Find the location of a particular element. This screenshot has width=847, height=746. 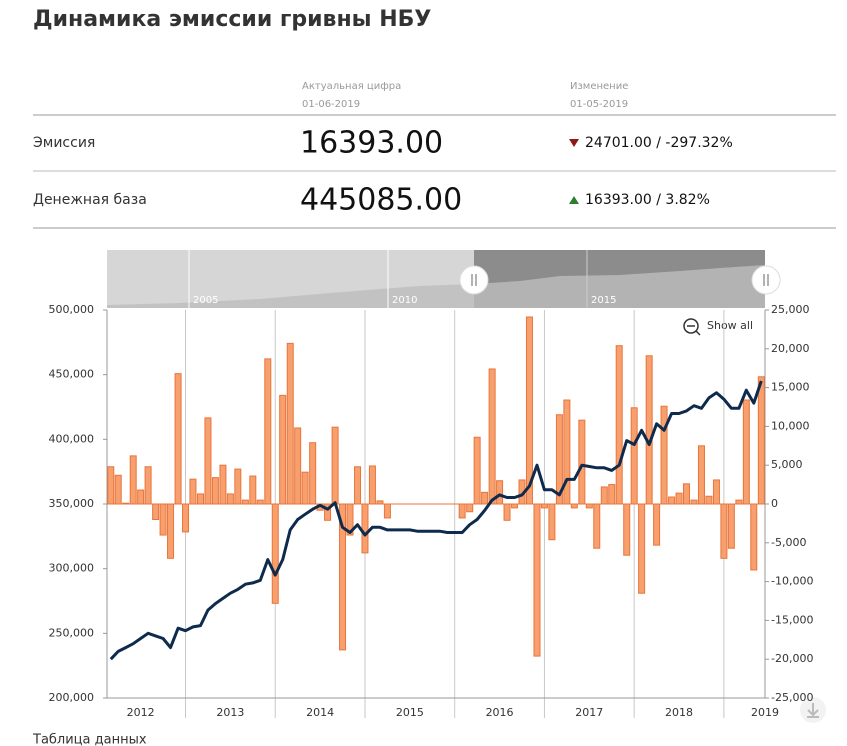

row-value: 445085.00 is located at coordinates (381, 200).